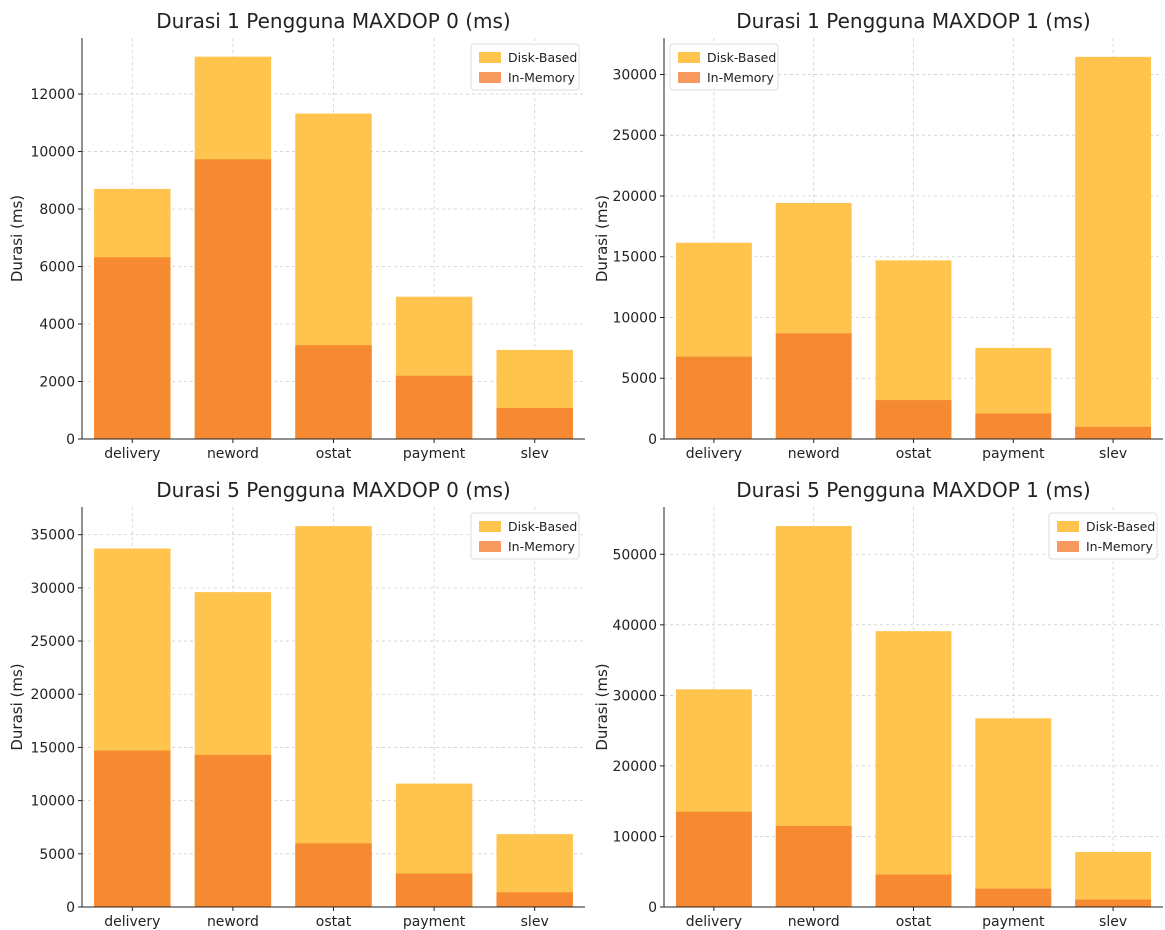 This screenshot has height=930, width=1165. What do you see at coordinates (333, 21) in the screenshot?
I see `chart-title: Durasi 1 Pengguna MAXDOP 0 (ms)` at bounding box center [333, 21].